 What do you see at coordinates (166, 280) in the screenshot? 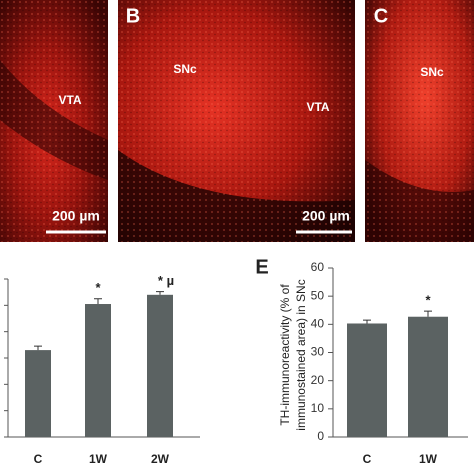
I see `significance-mark: * µ` at bounding box center [166, 280].